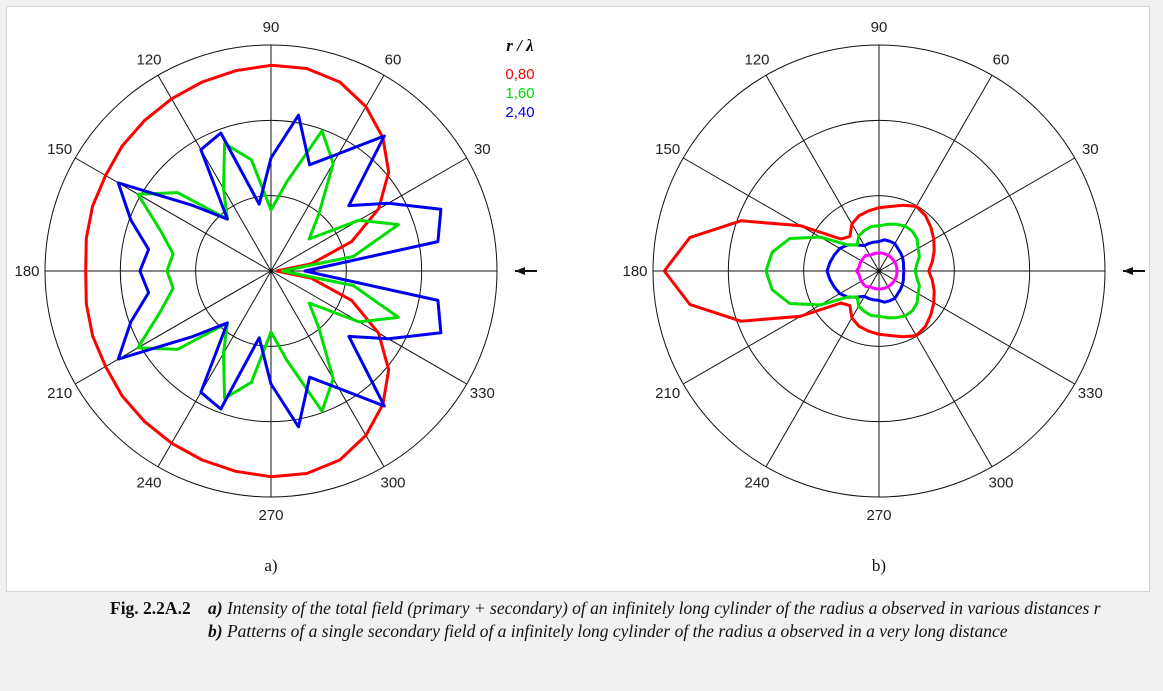 This screenshot has width=1163, height=691. What do you see at coordinates (519, 74) in the screenshot?
I see `legend-r-value-1: 0,80` at bounding box center [519, 74].